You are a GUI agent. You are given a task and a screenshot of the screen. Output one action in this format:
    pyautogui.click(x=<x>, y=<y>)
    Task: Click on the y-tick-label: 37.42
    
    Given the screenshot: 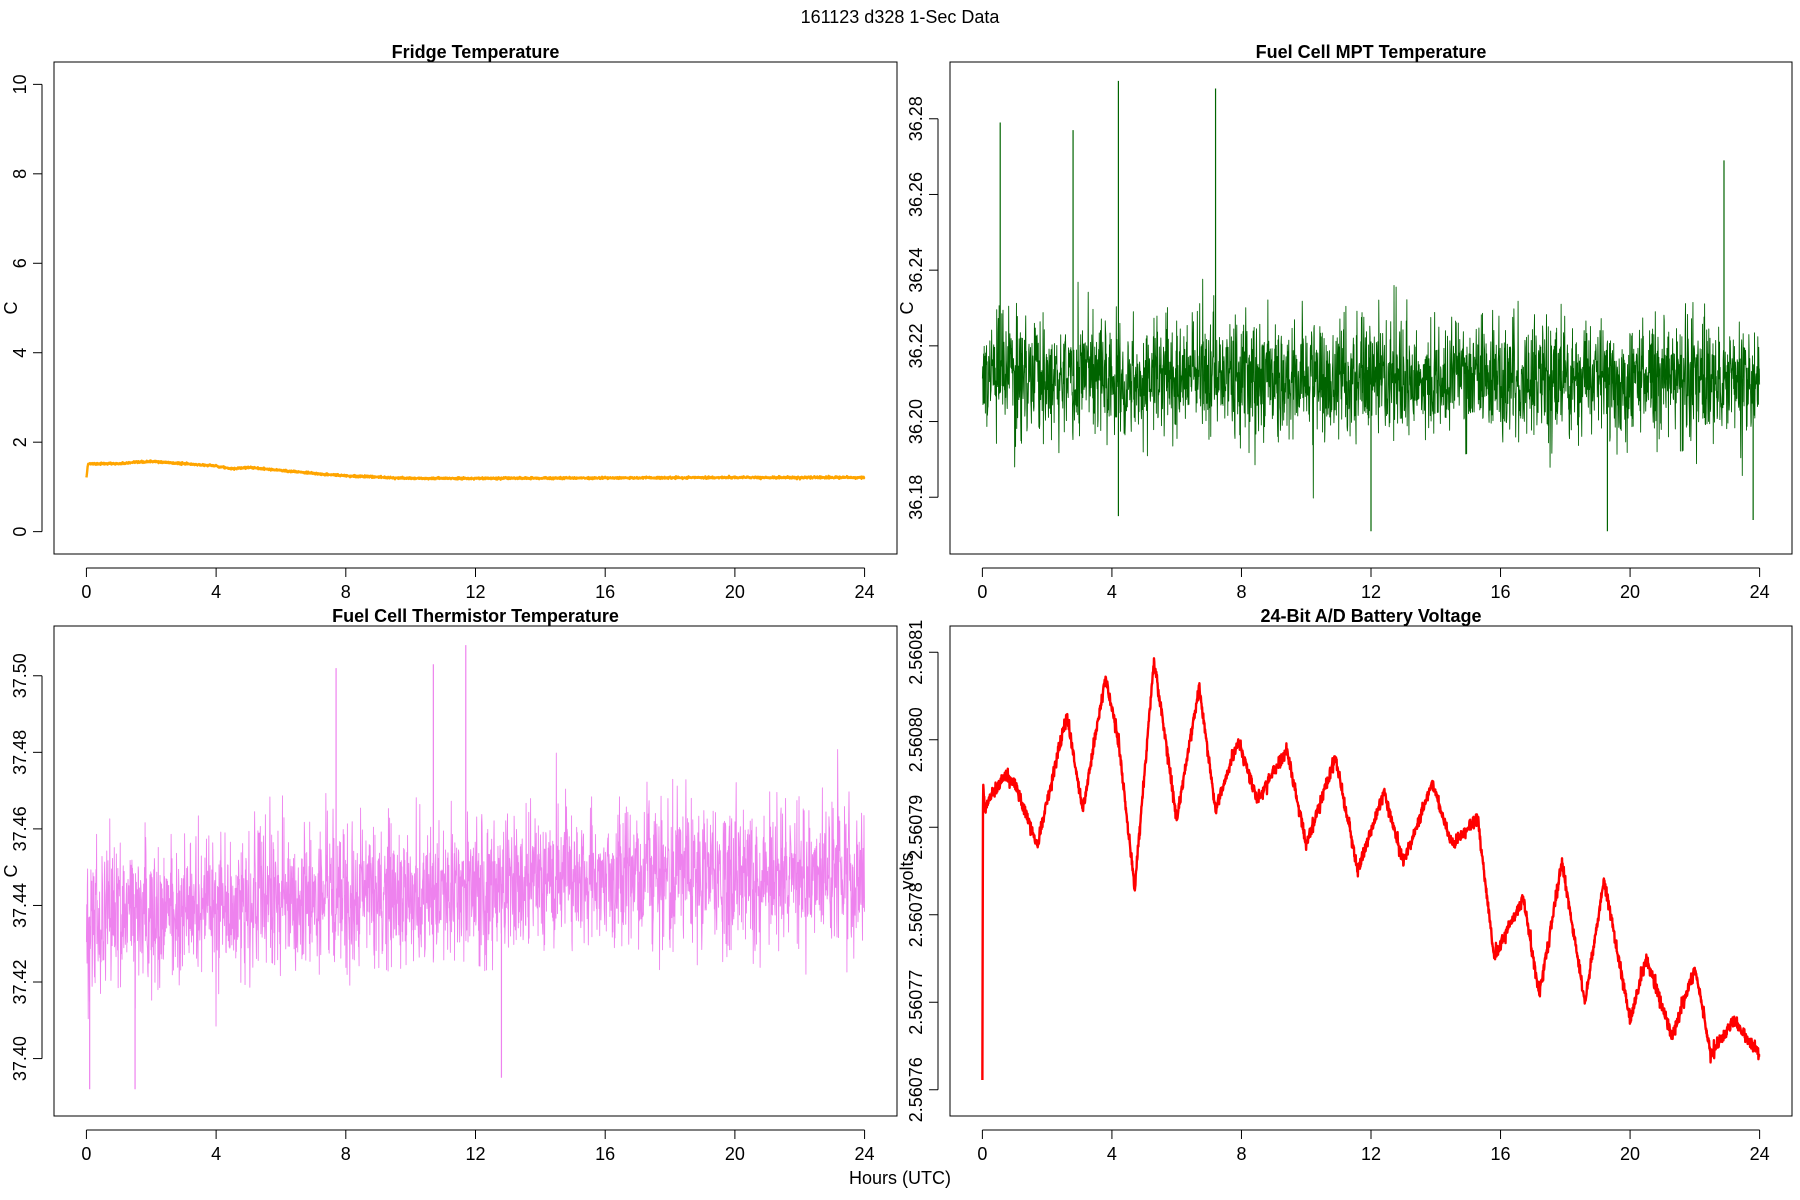 What is the action you would take?
    pyautogui.click(x=20, y=981)
    